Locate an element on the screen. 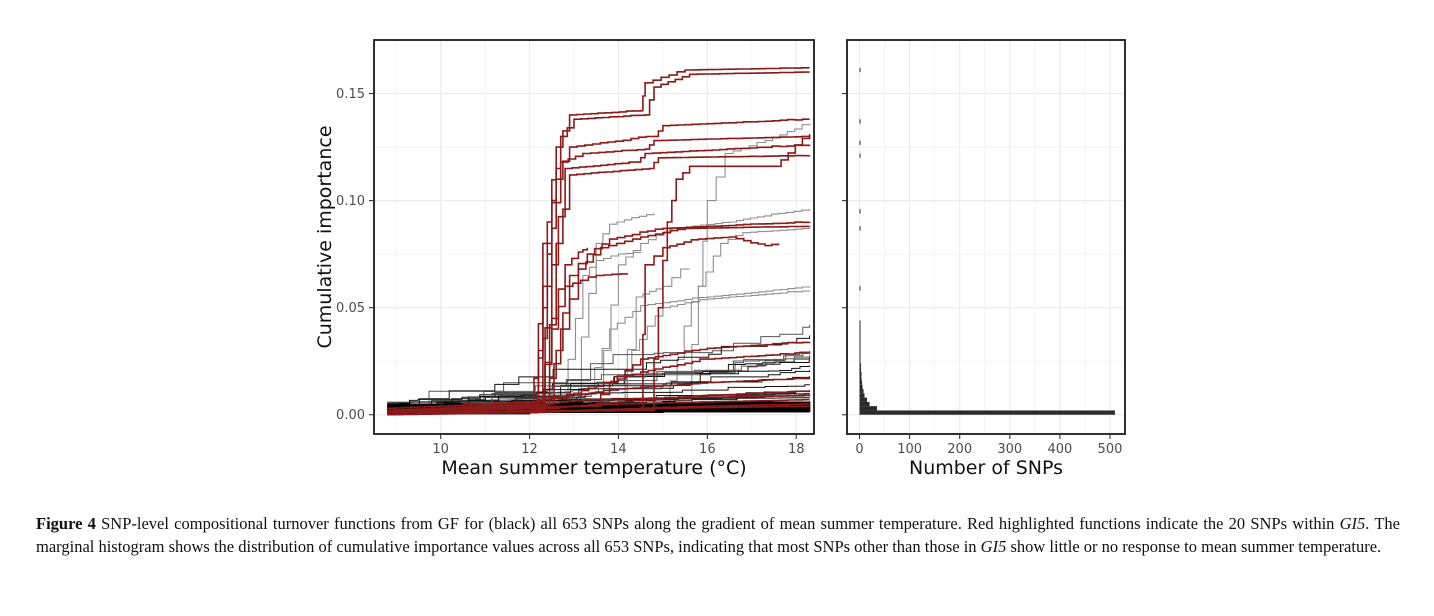 The image size is (1434, 616). histogram-x-tick-label: 0 is located at coordinates (859, 449).